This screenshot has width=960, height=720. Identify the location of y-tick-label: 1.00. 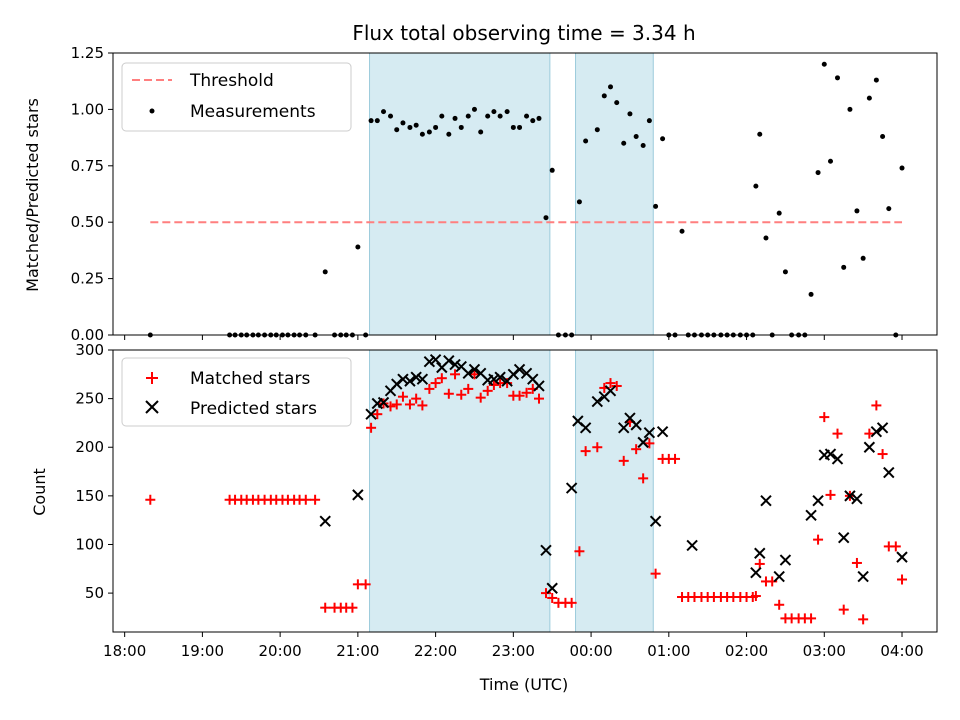
(87, 109).